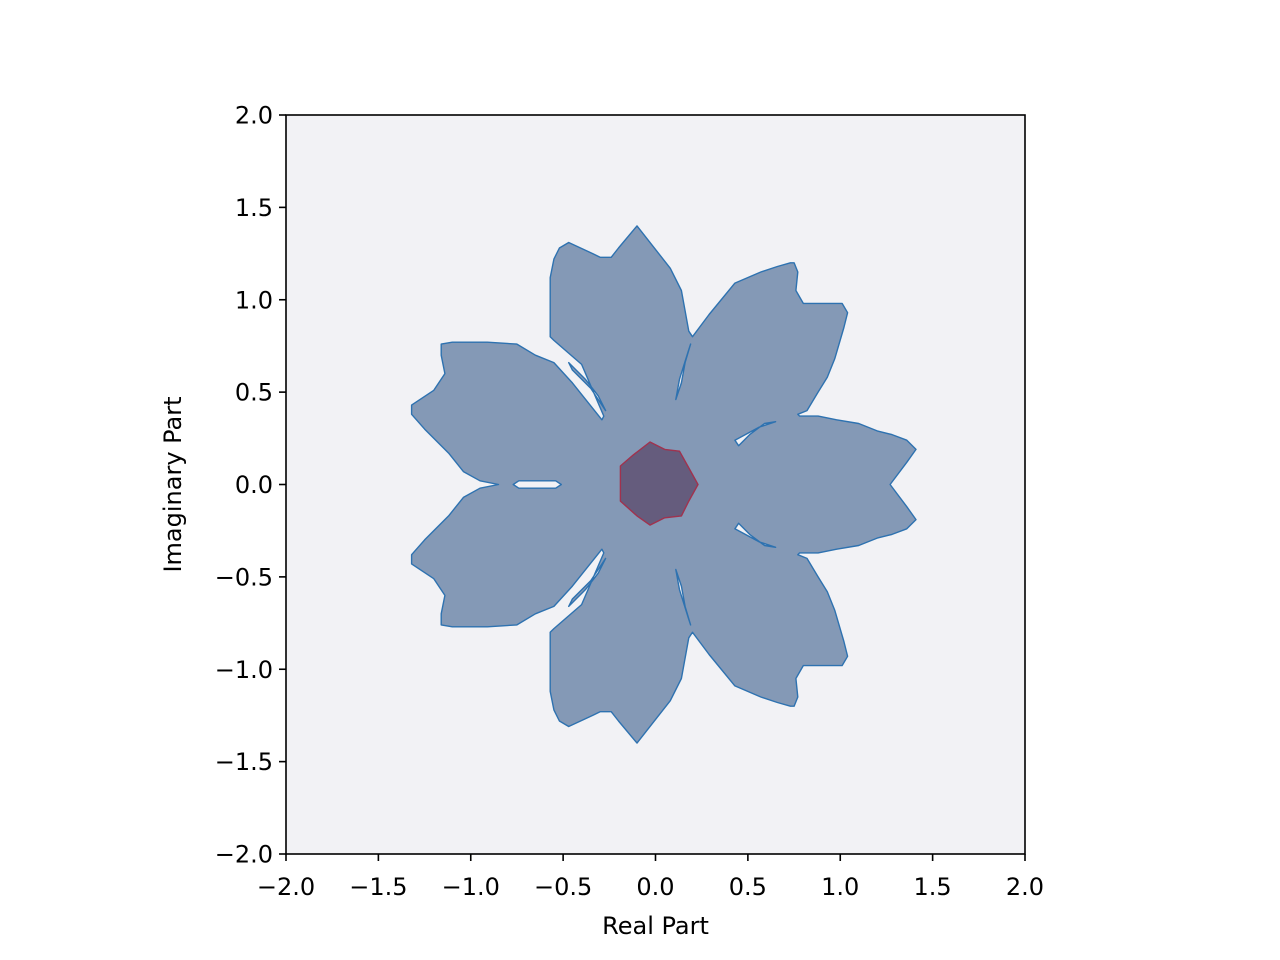 The image size is (1280, 960). Describe the element at coordinates (254, 485) in the screenshot. I see `y-tick-label: 0.0` at that location.